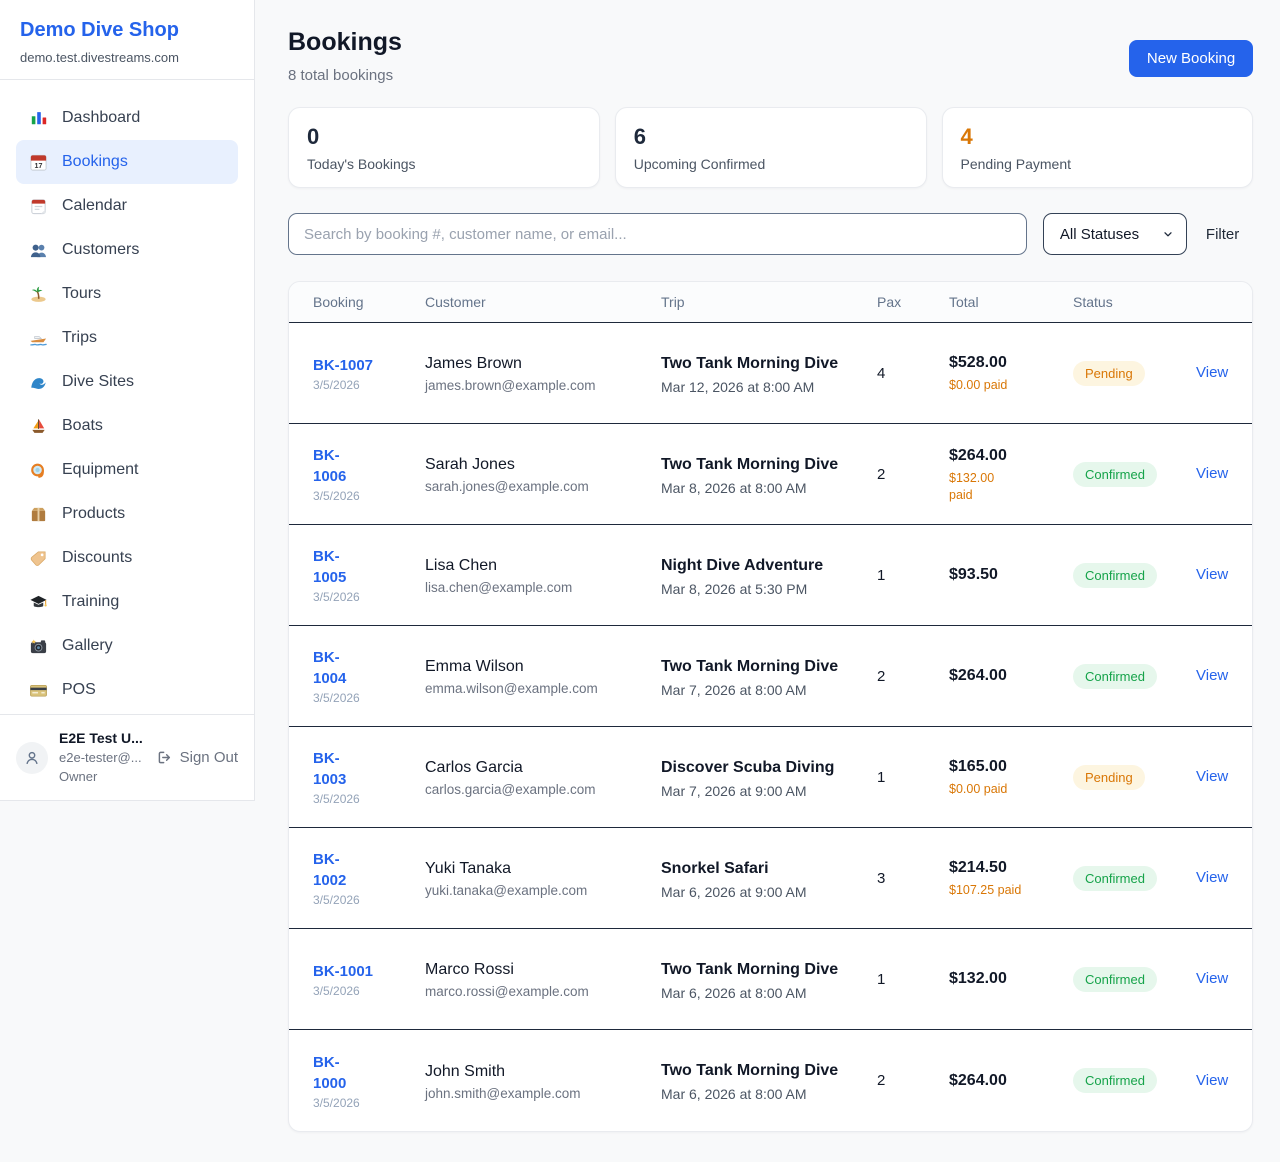 This screenshot has height=1162, width=1280. Describe the element at coordinates (127, 338) in the screenshot. I see `sidebar-item-trips: Trips` at that location.